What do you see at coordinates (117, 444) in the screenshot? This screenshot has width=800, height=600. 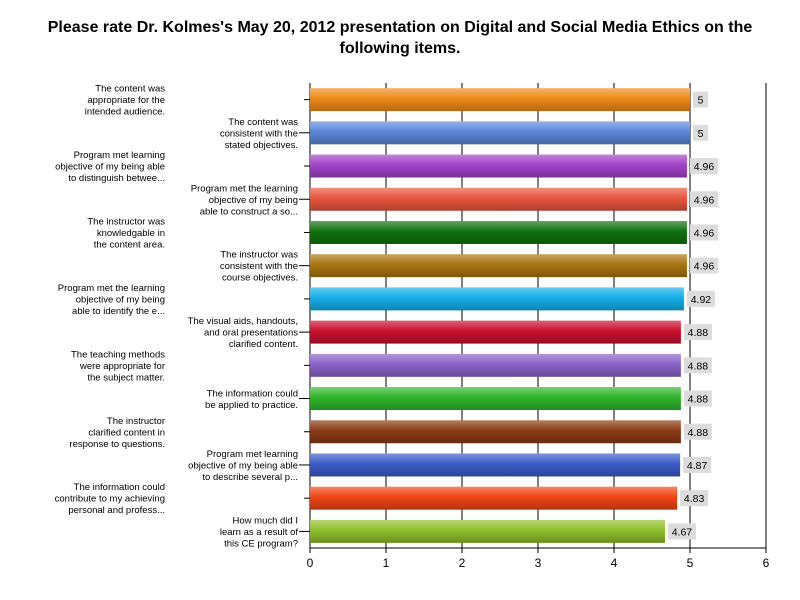 I see `category-label-line: response to questions.` at bounding box center [117, 444].